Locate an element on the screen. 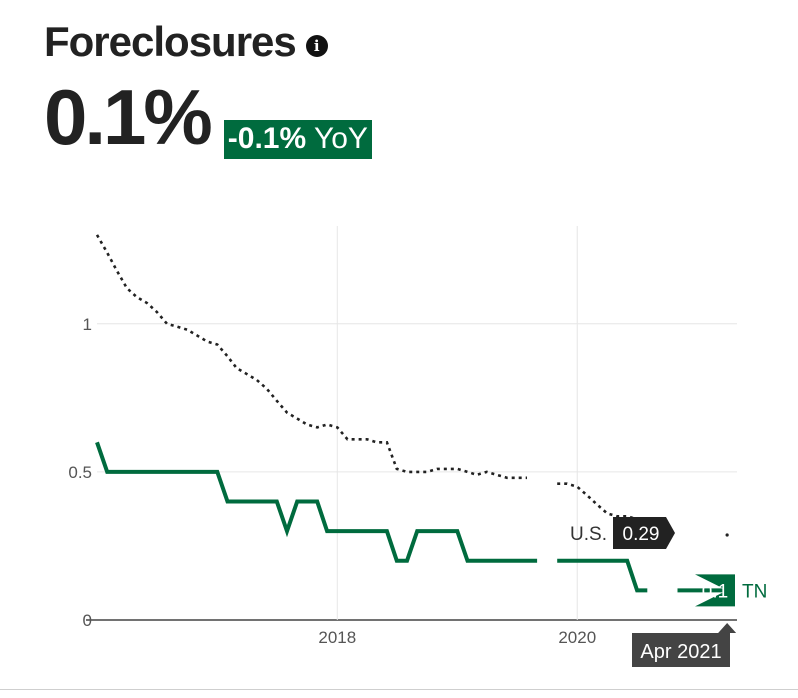 This screenshot has width=798, height=698. series-label-us: U.S. is located at coordinates (588, 534).